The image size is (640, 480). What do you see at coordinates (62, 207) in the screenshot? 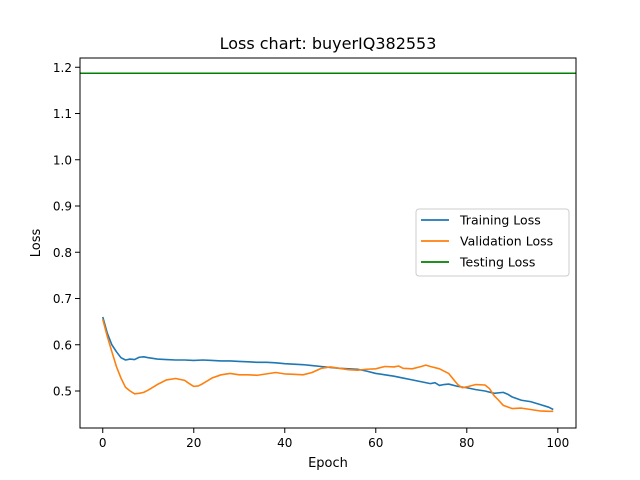
I see `y-tick-label: 0.9` at bounding box center [62, 207].